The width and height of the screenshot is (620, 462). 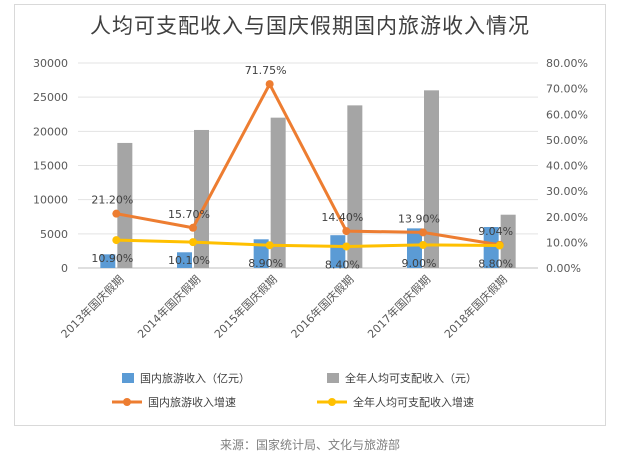 I want to click on x-tick-label: 2016年国庆假期, so click(x=322, y=306).